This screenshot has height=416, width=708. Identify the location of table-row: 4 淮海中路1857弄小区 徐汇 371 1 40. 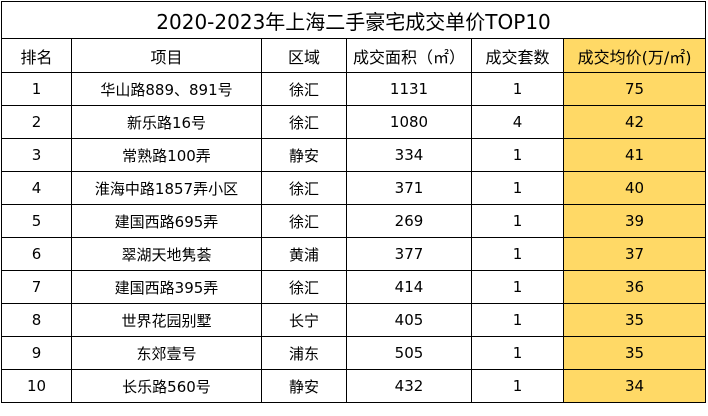
(354, 188).